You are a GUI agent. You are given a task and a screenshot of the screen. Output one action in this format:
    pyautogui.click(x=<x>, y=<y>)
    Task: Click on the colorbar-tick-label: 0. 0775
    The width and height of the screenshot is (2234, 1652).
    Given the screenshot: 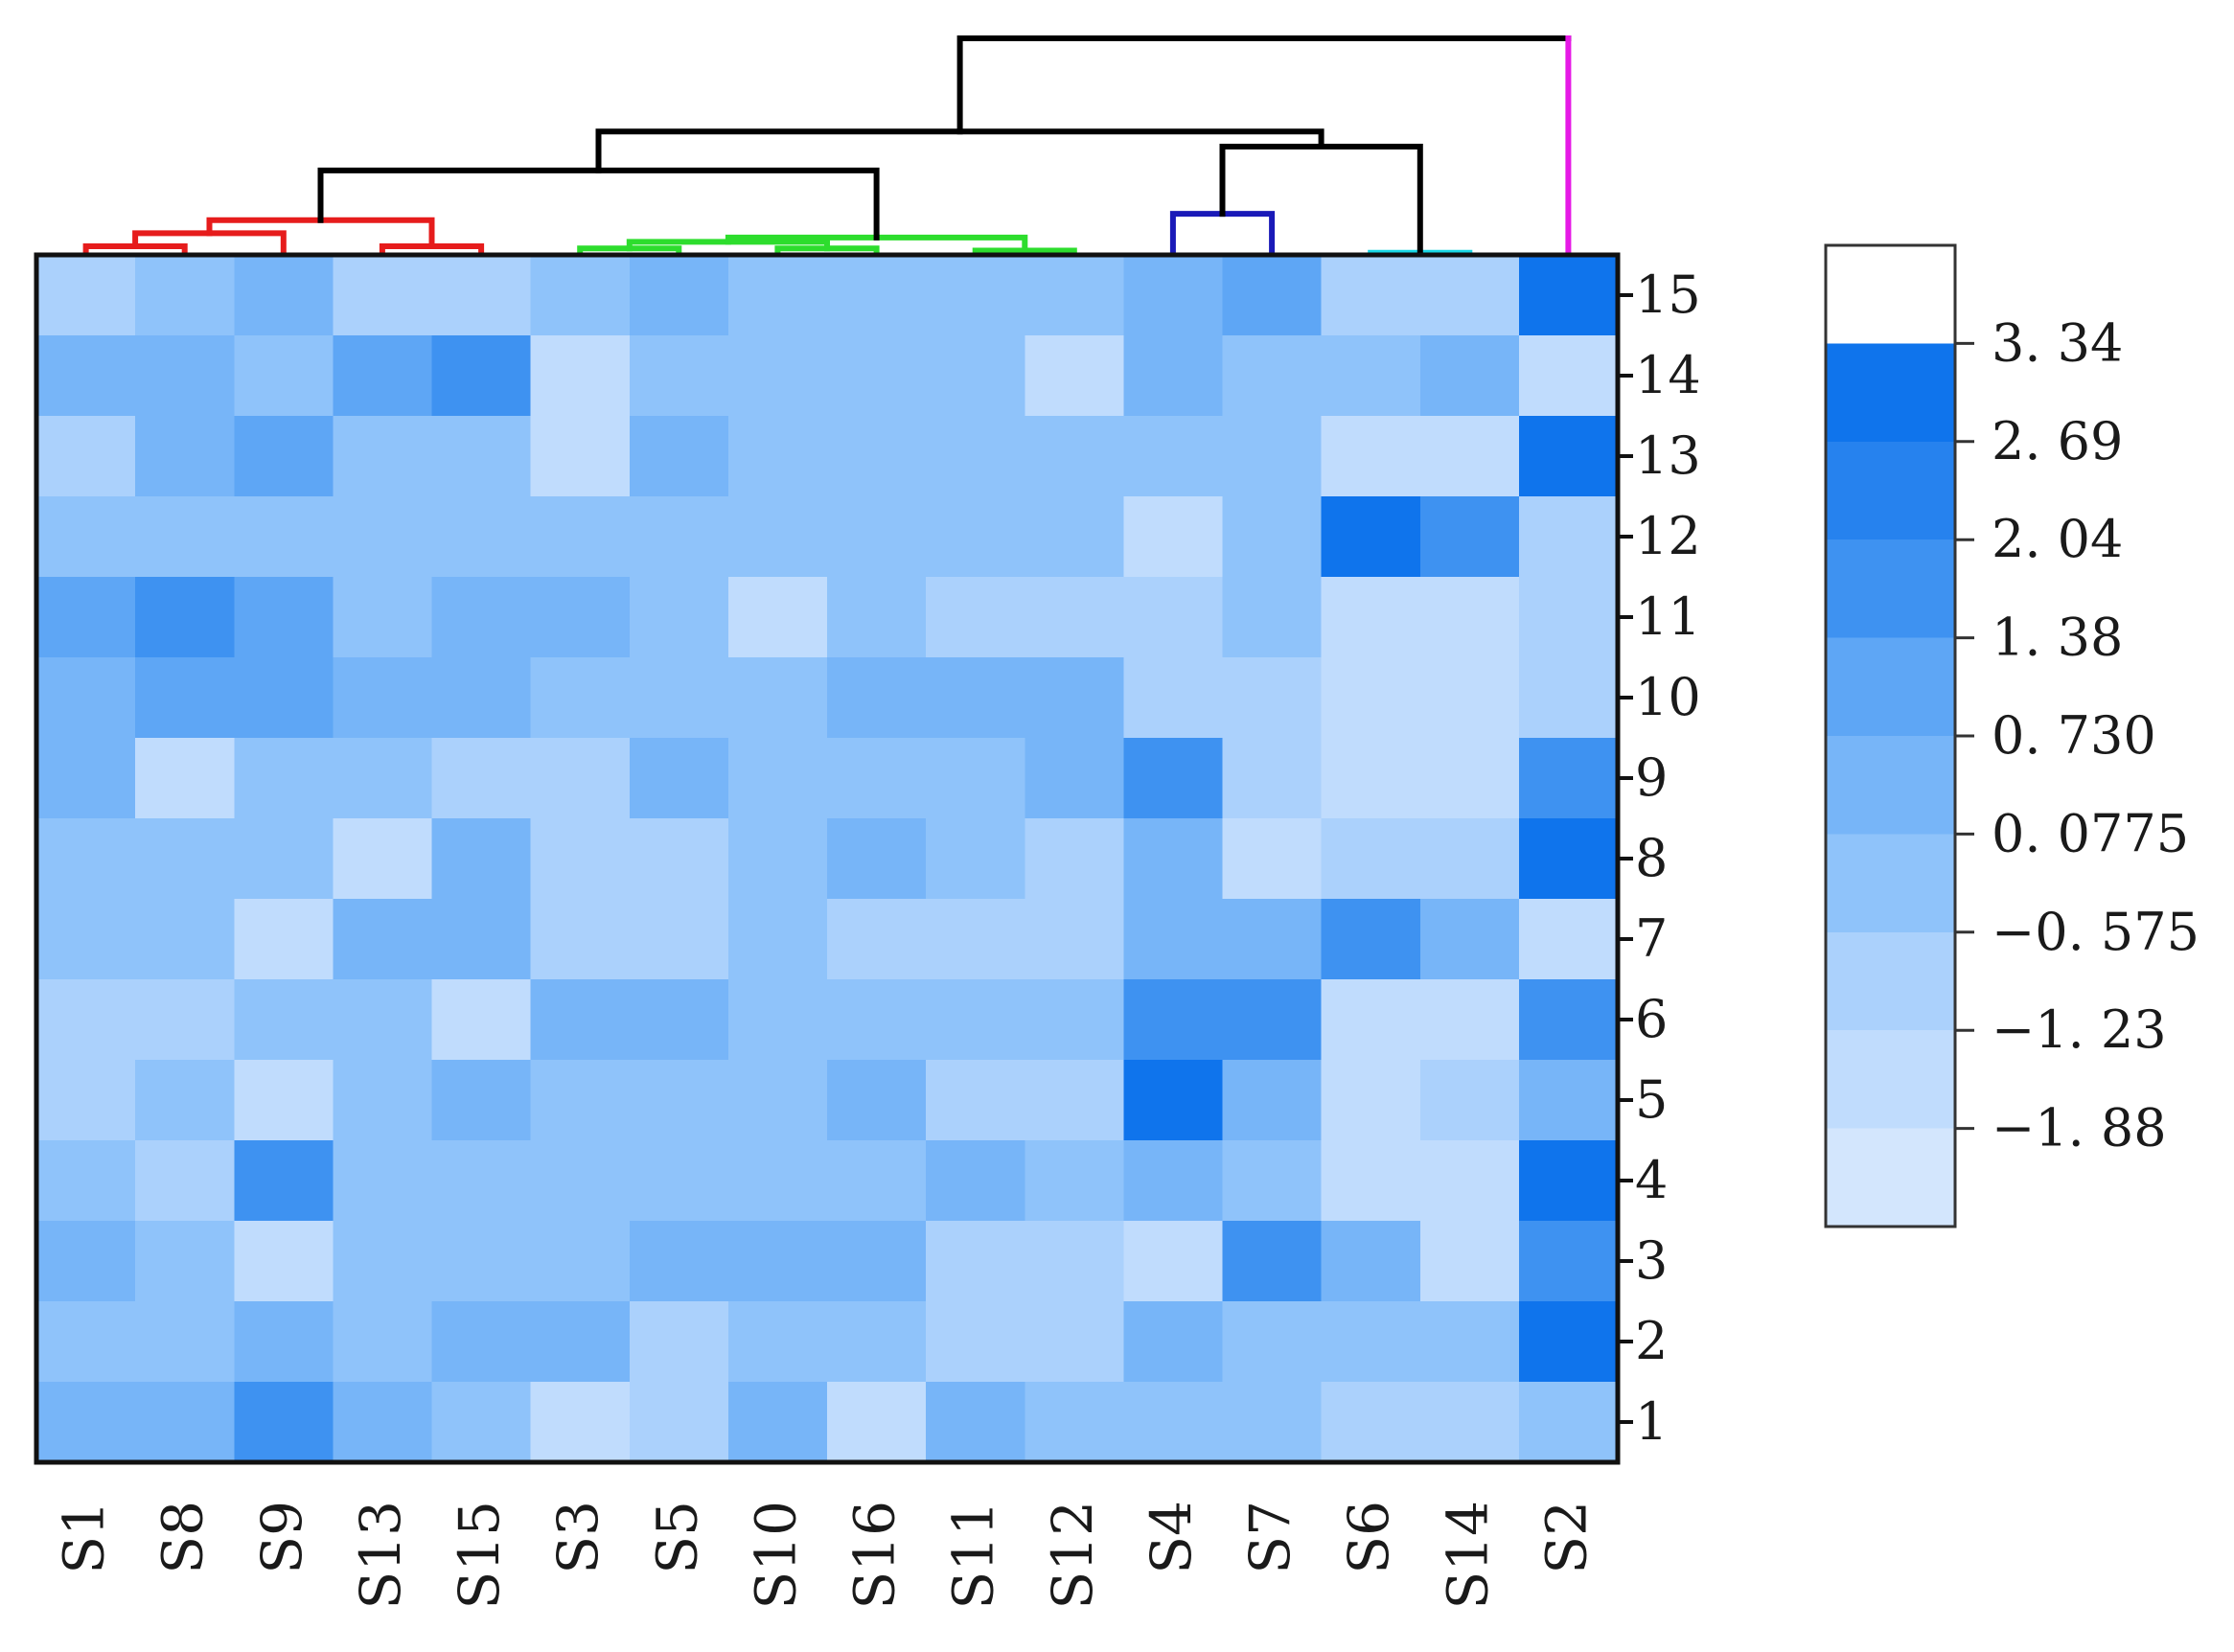 What is the action you would take?
    pyautogui.click(x=2090, y=833)
    